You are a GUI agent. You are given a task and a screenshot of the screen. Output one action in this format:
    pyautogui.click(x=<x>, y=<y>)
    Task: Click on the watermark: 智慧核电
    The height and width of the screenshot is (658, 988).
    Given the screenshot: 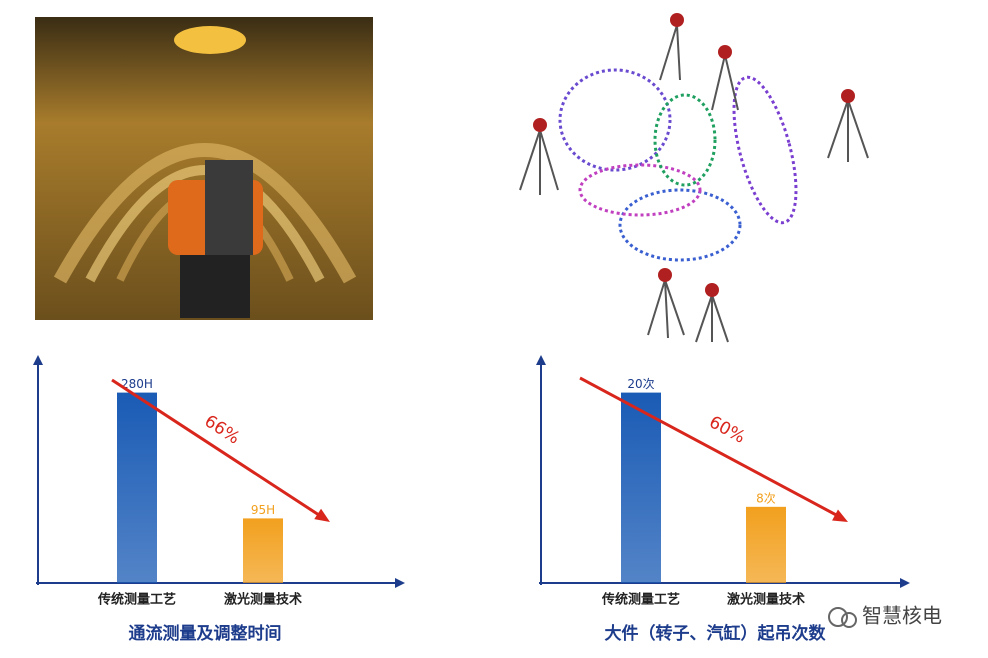 What is the action you would take?
    pyautogui.click(x=885, y=616)
    